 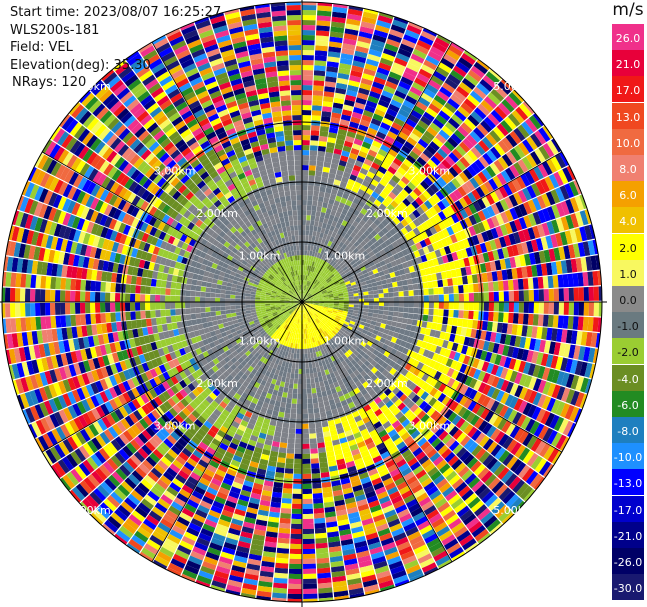 I want to click on colorbar-label: -2.0, so click(x=628, y=353).